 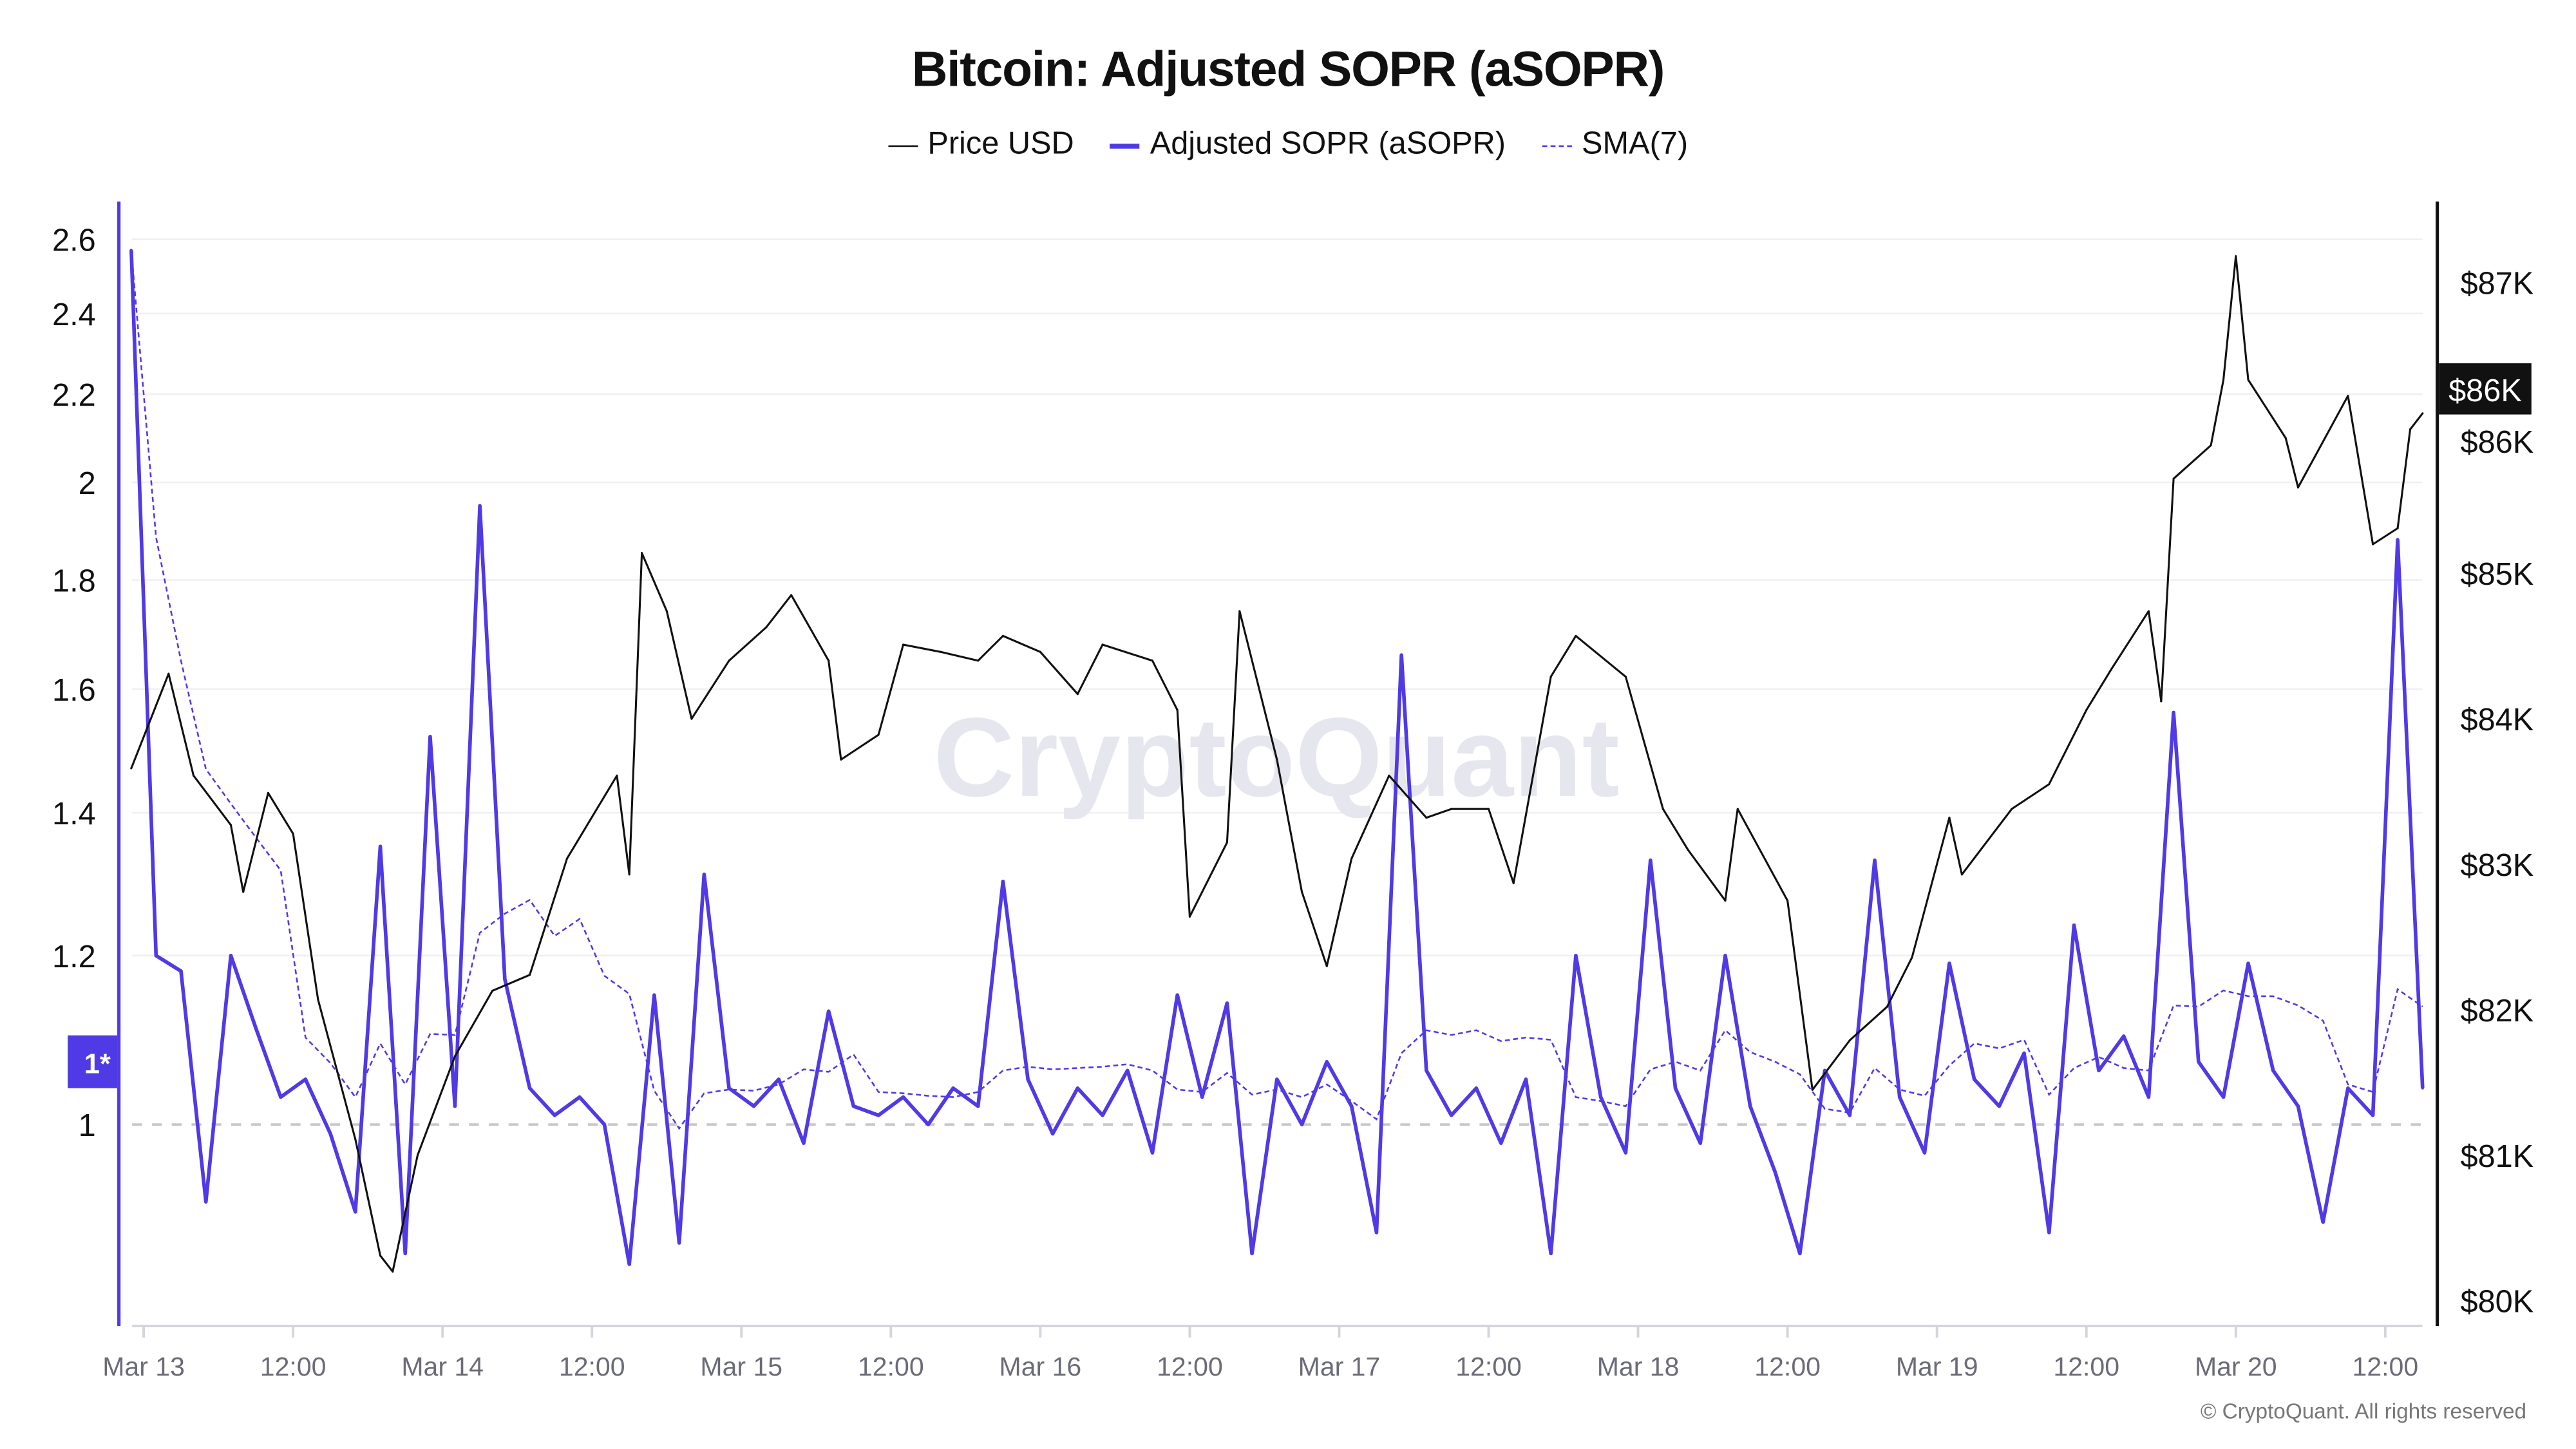 What do you see at coordinates (1557, 145) in the screenshot?
I see `sma-line-swatch-icon` at bounding box center [1557, 145].